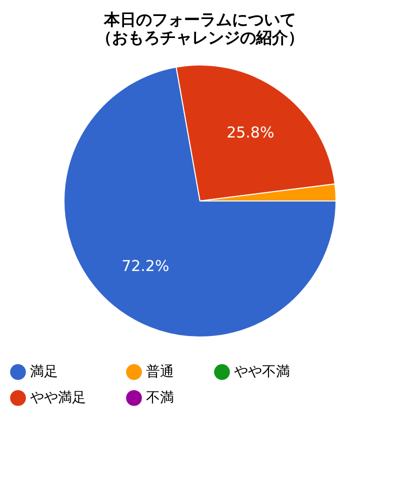  What do you see at coordinates (250, 133) in the screenshot?
I see `data-label: 25.8%` at bounding box center [250, 133].